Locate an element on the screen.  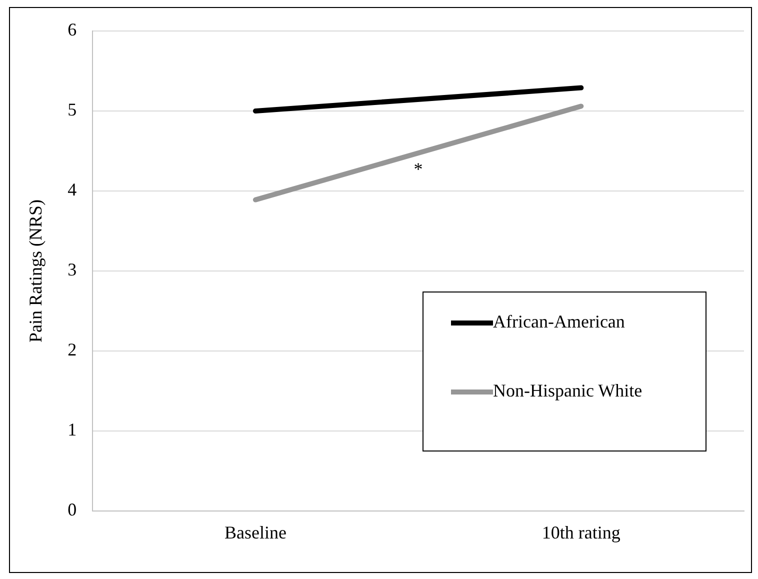
y-tick-label: 6 is located at coordinates (72, 30).